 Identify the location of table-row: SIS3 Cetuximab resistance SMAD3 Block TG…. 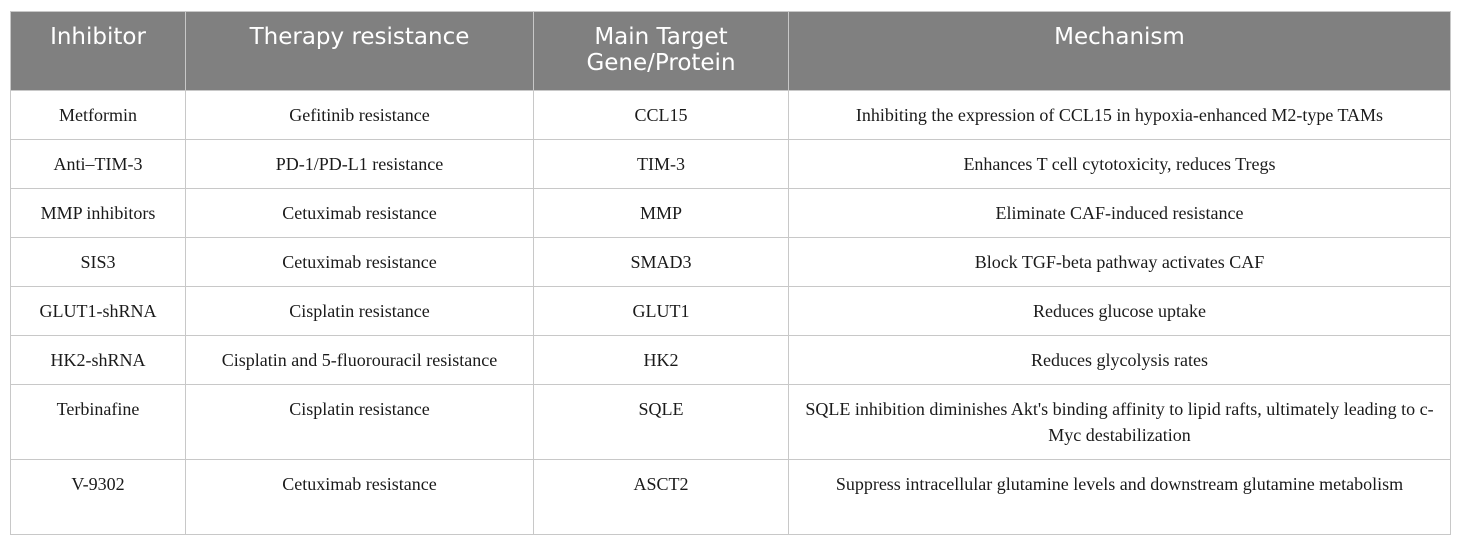
(730, 262).